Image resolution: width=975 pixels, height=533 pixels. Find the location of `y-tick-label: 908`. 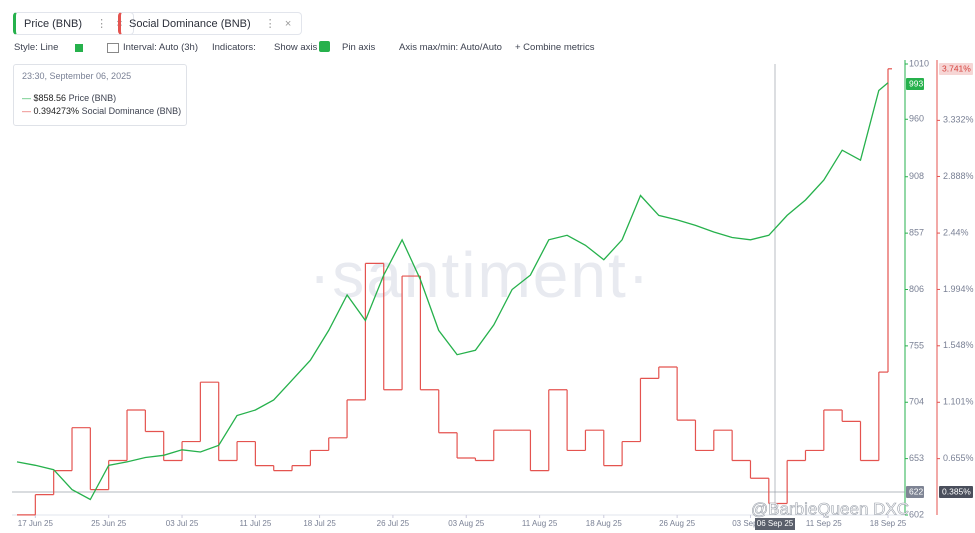

y-tick-label: 908 is located at coordinates (916, 176).